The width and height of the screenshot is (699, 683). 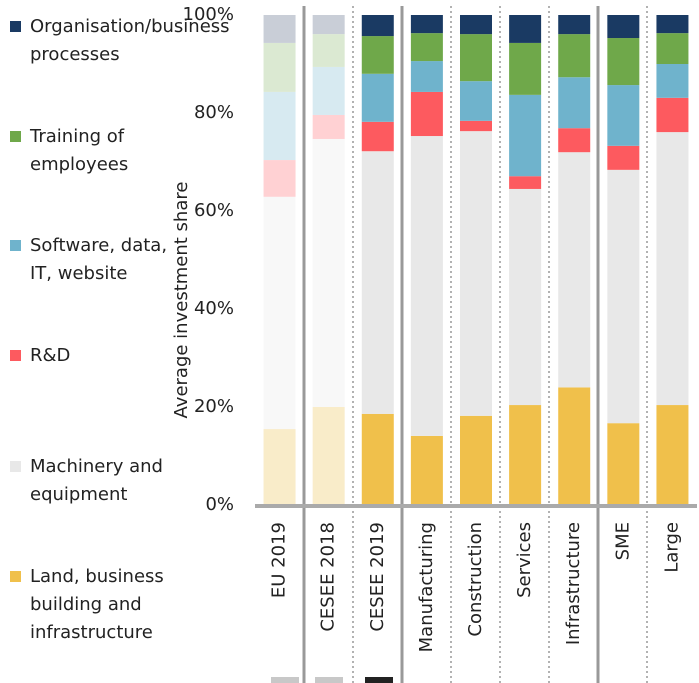 I want to click on y-axis-title: Average investment share, so click(x=181, y=300).